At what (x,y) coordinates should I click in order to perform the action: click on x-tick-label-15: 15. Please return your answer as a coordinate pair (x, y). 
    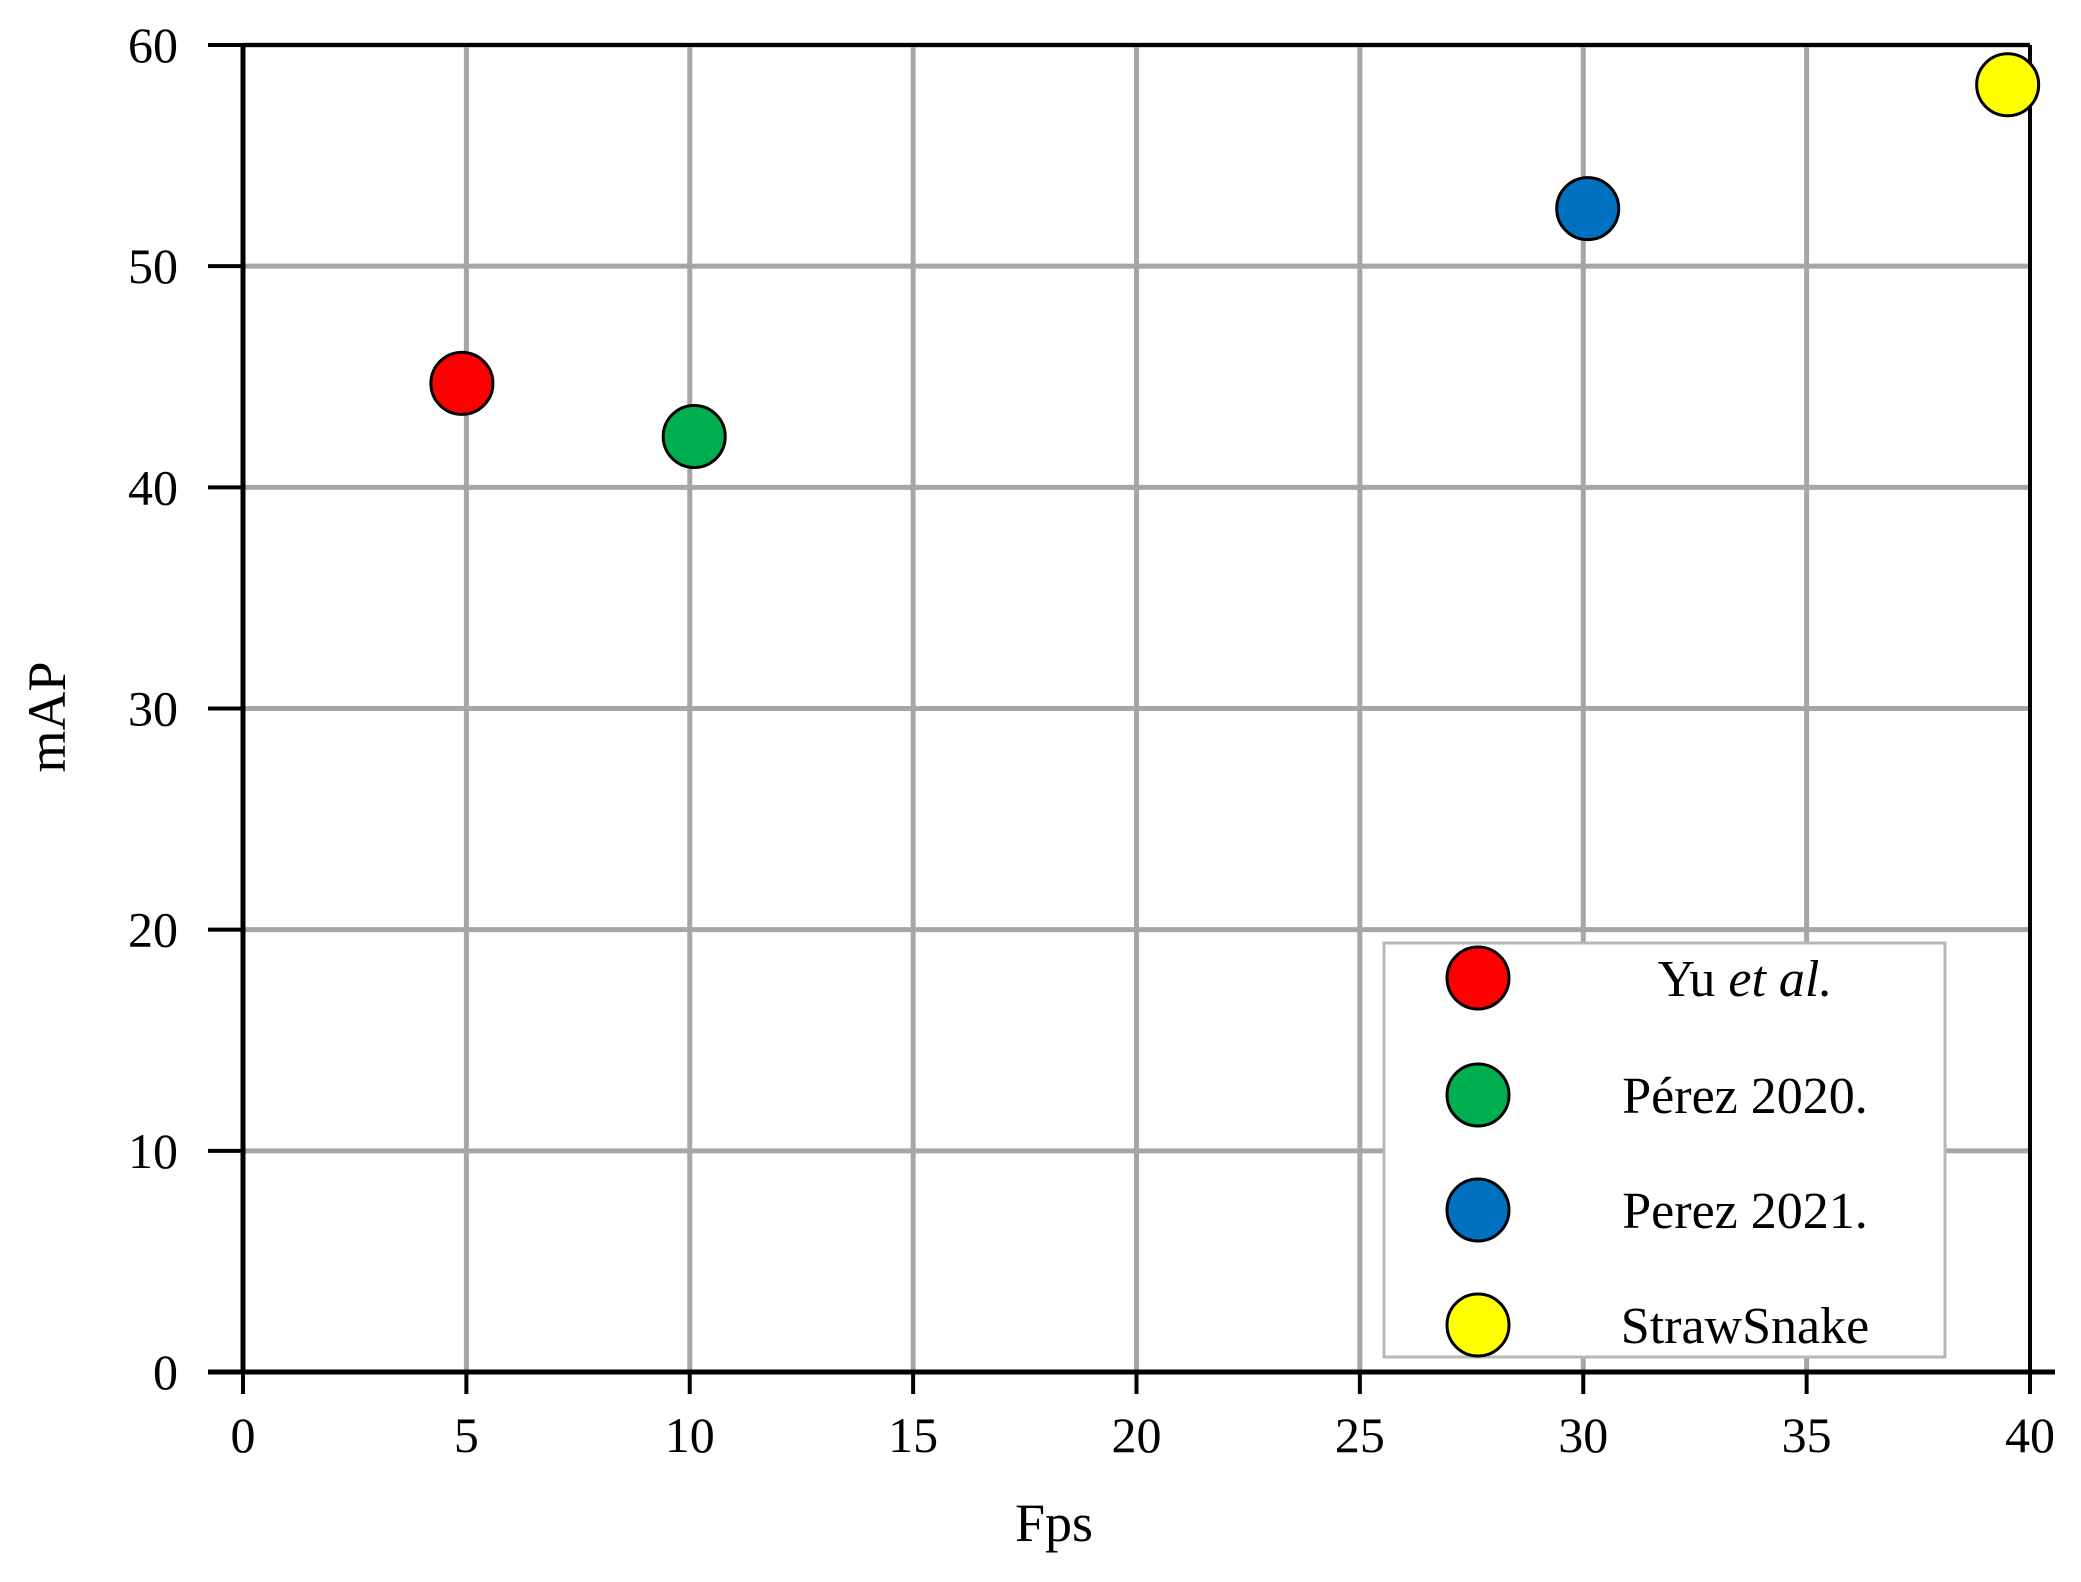
    Looking at the image, I should click on (913, 1435).